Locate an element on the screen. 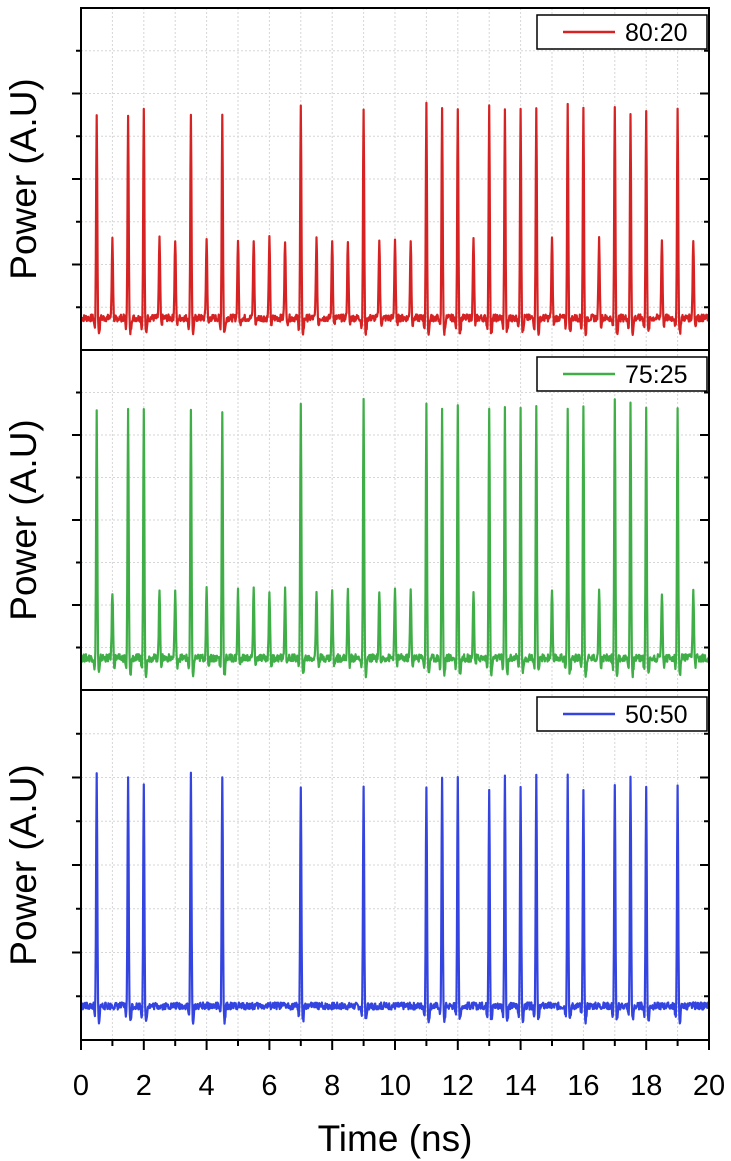  x-tick-label: 20 is located at coordinates (709, 1086).